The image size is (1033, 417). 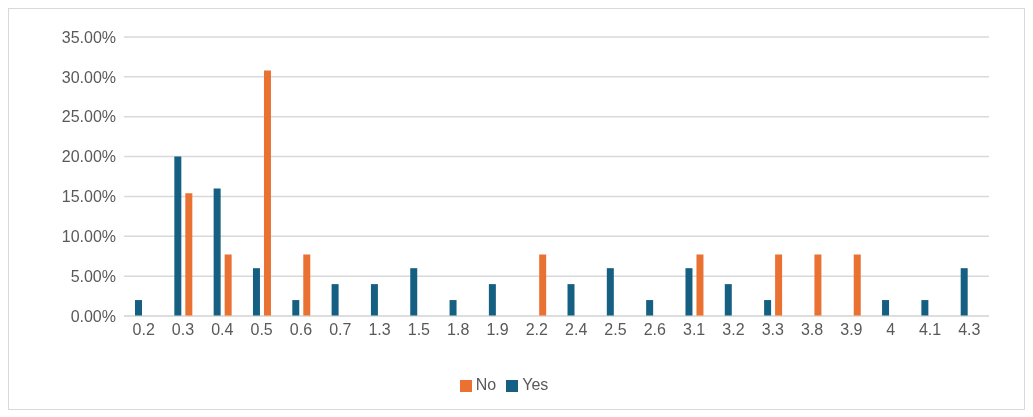 I want to click on x-tick-label: 3.9, so click(x=851, y=330).